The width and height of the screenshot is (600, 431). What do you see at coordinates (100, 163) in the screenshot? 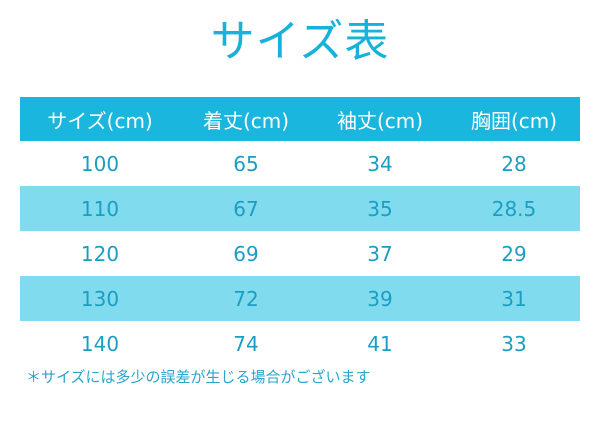
I see `table-cell: 100` at bounding box center [100, 163].